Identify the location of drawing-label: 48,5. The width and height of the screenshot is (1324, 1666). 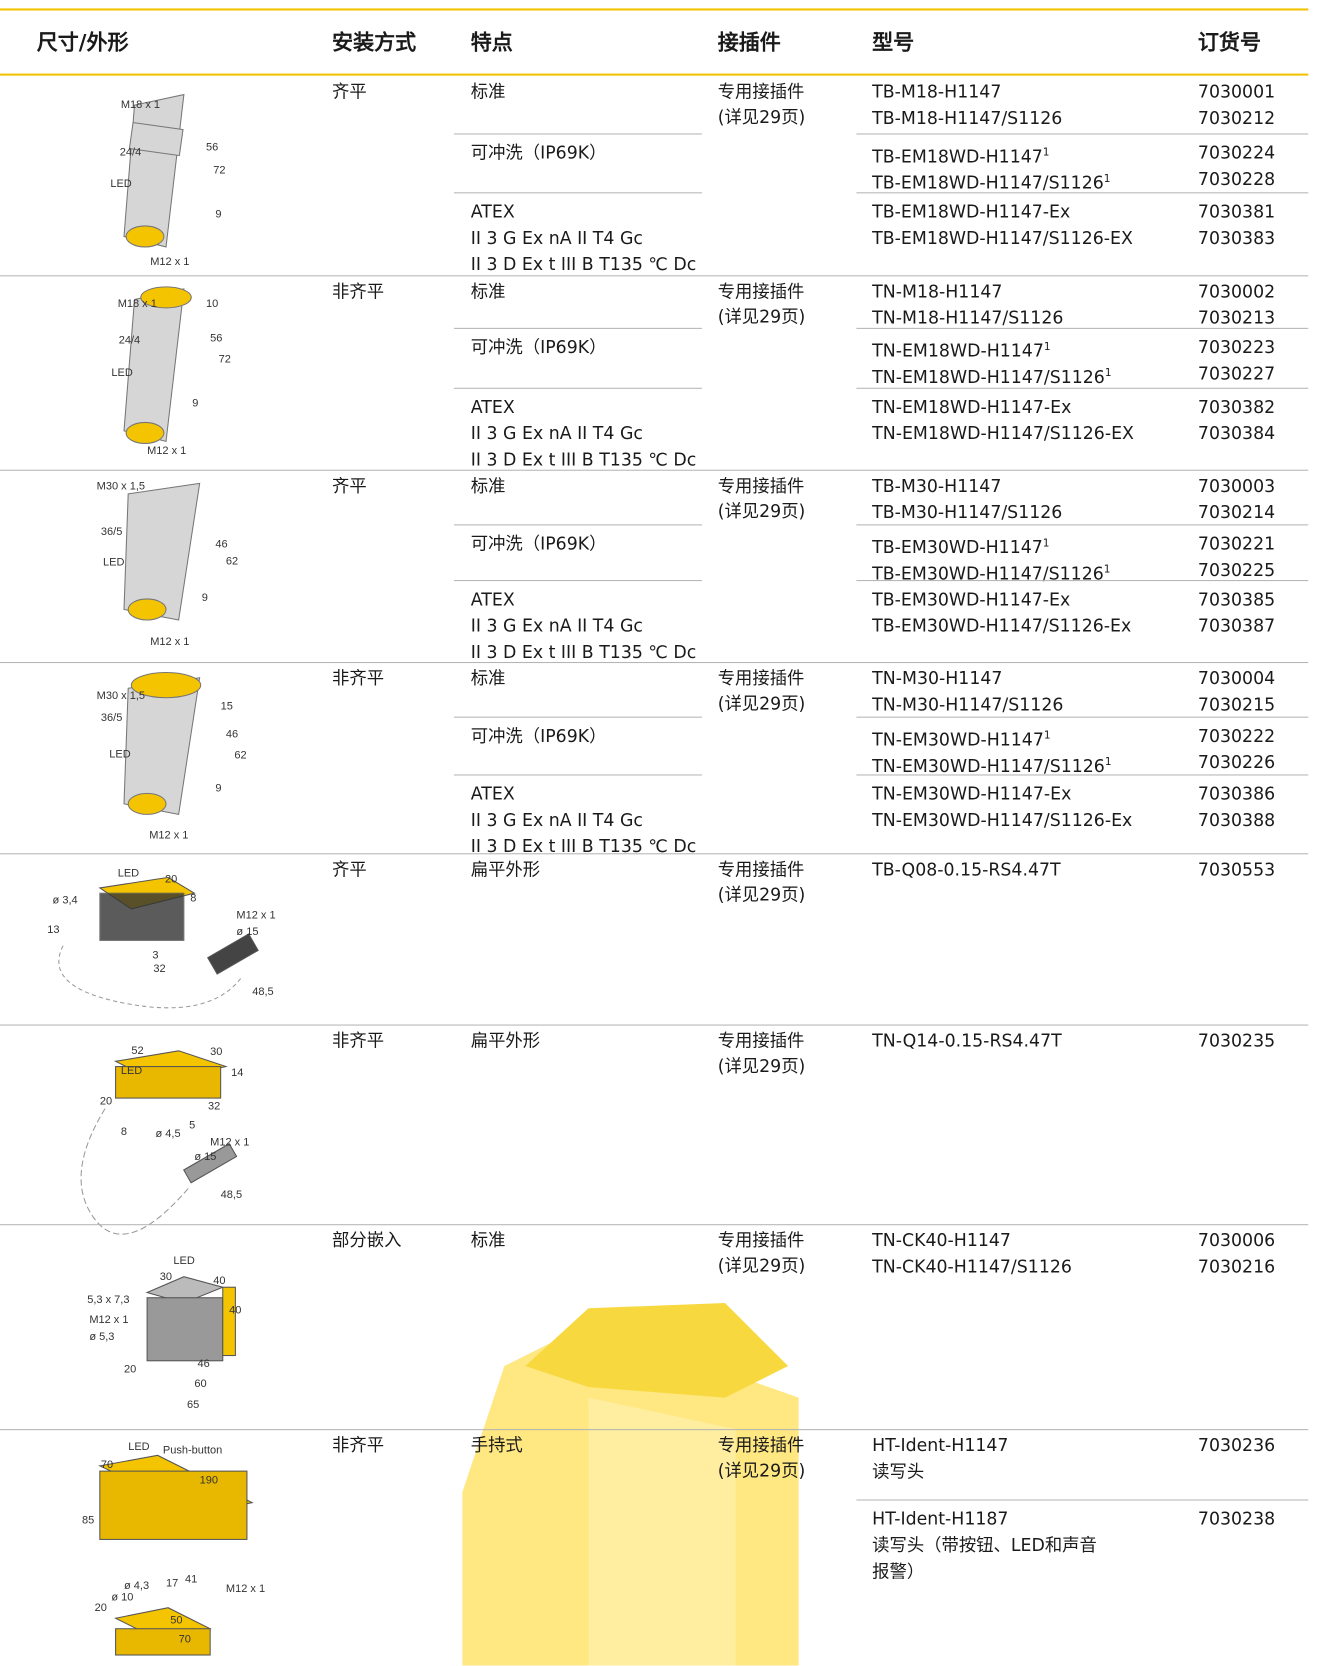
(262, 992).